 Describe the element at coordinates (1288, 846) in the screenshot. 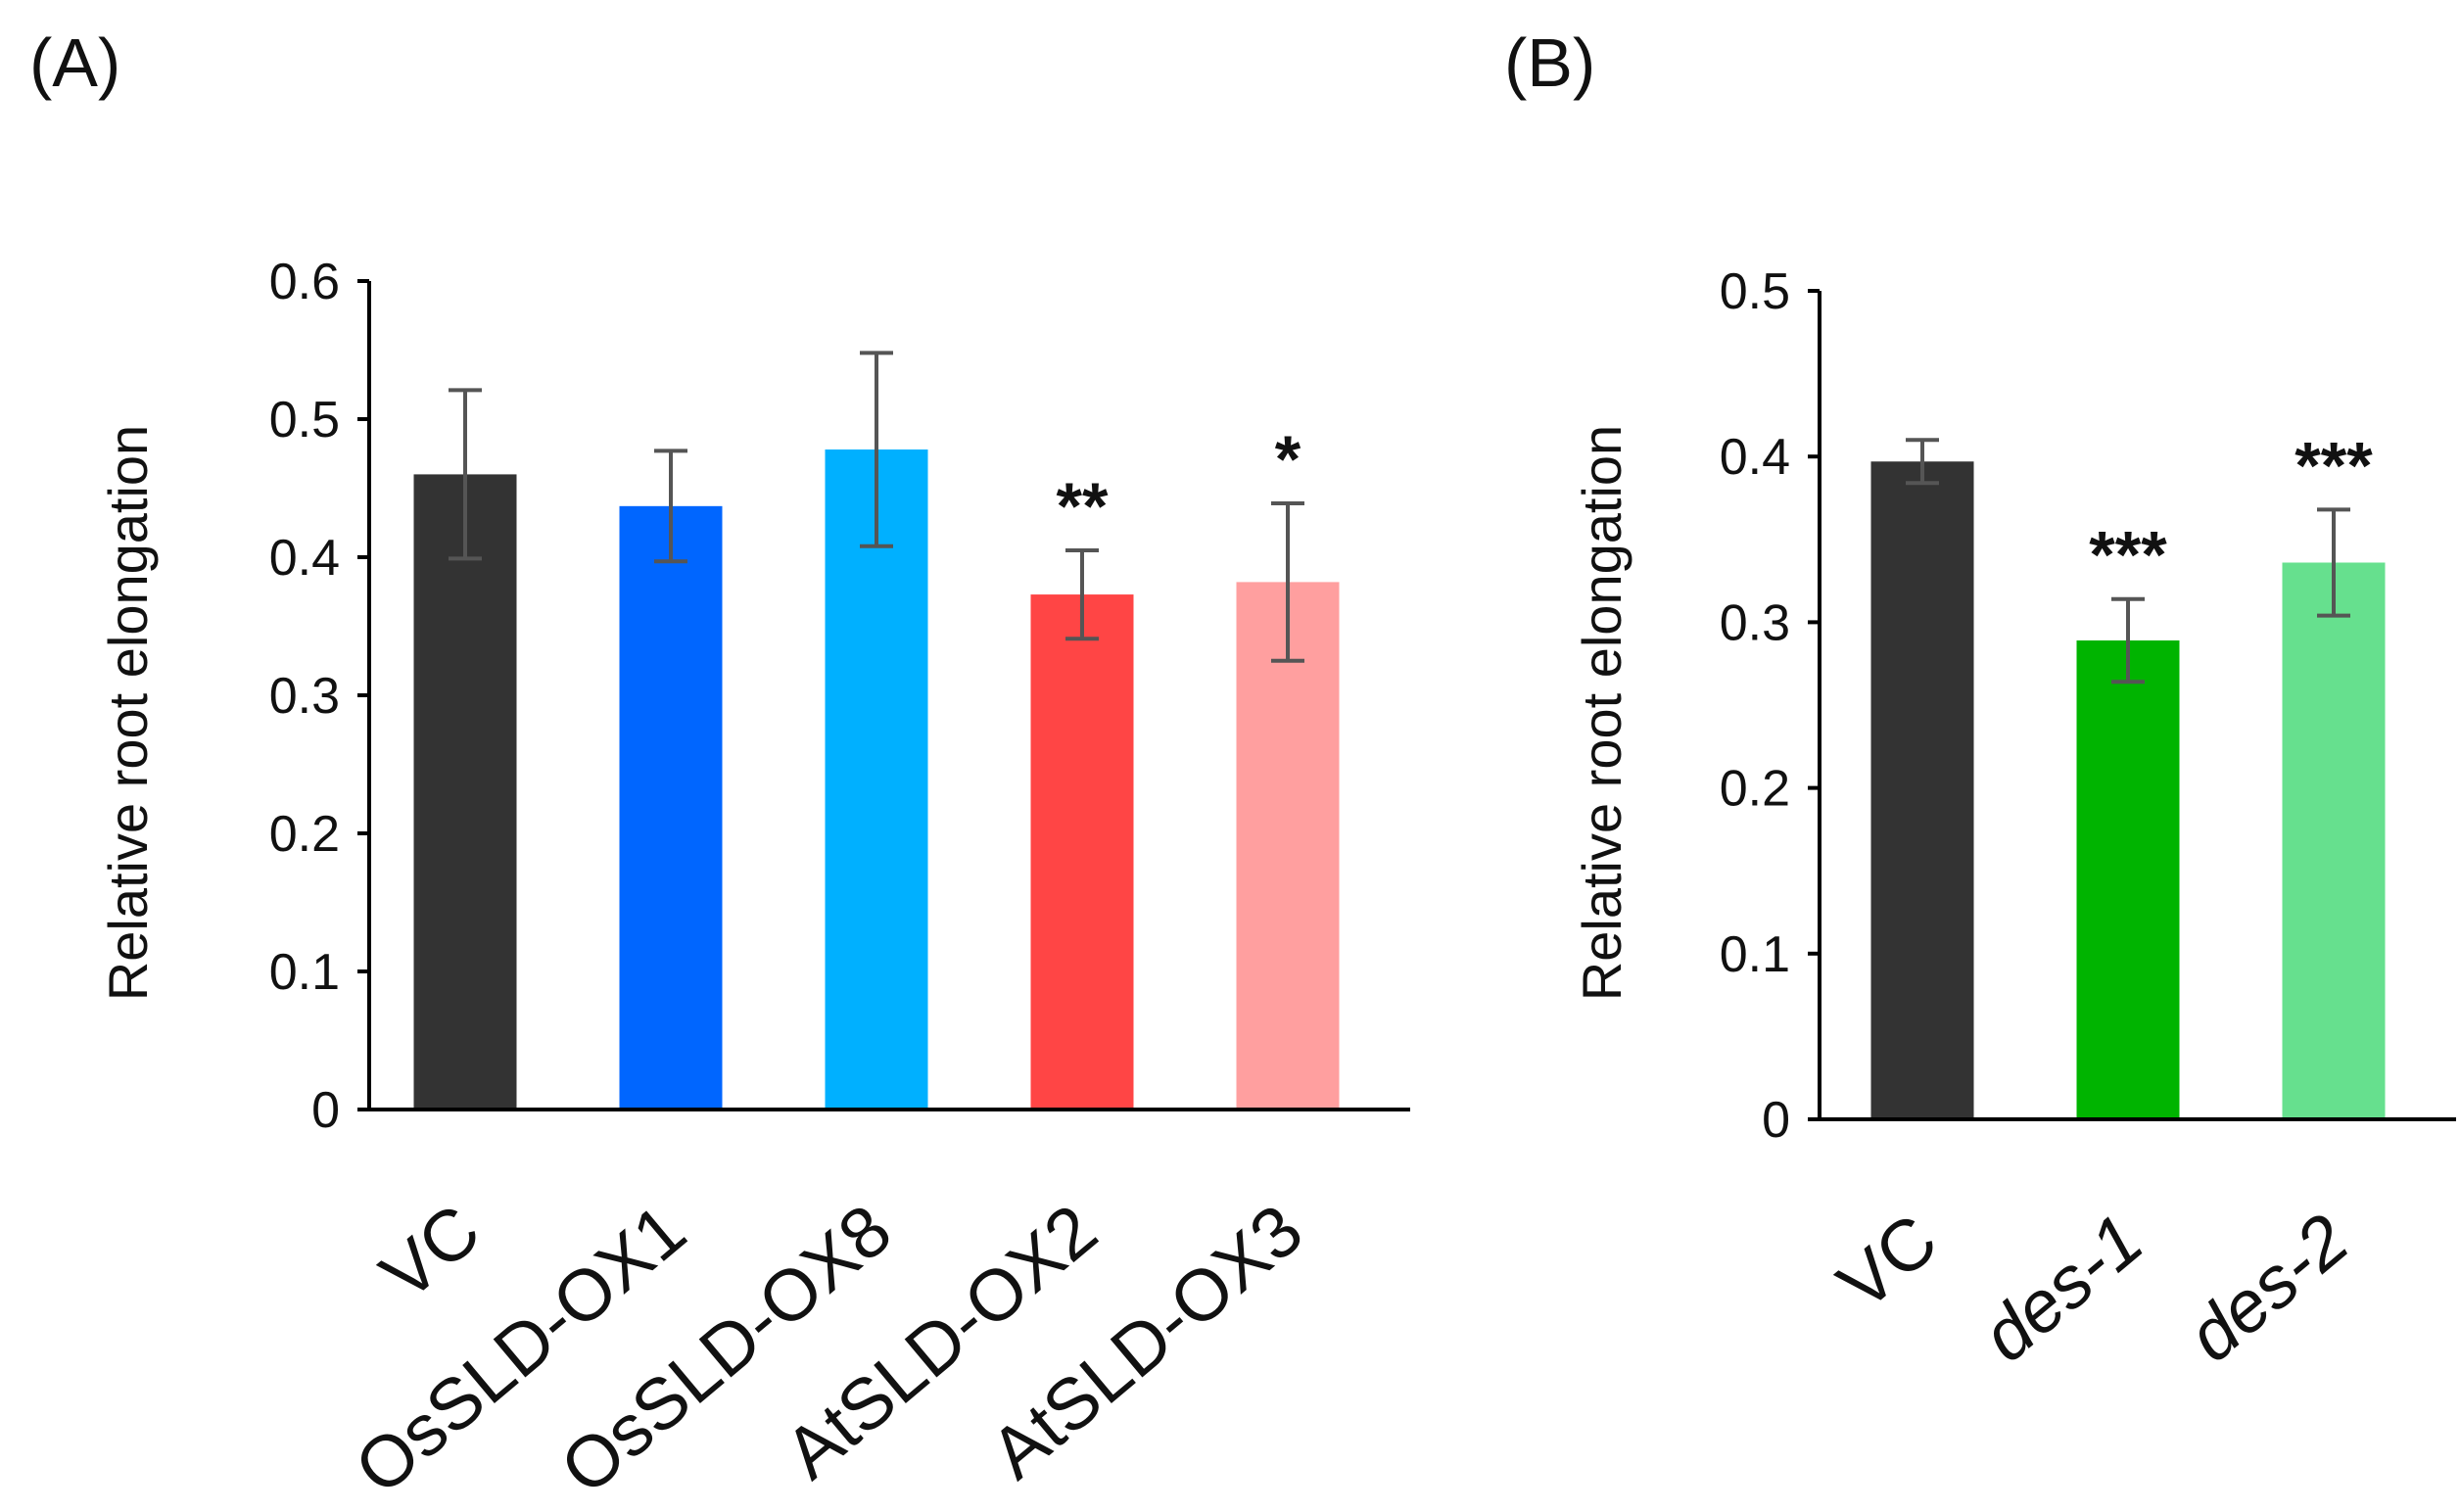

I see `bar-atsld-ox3` at that location.